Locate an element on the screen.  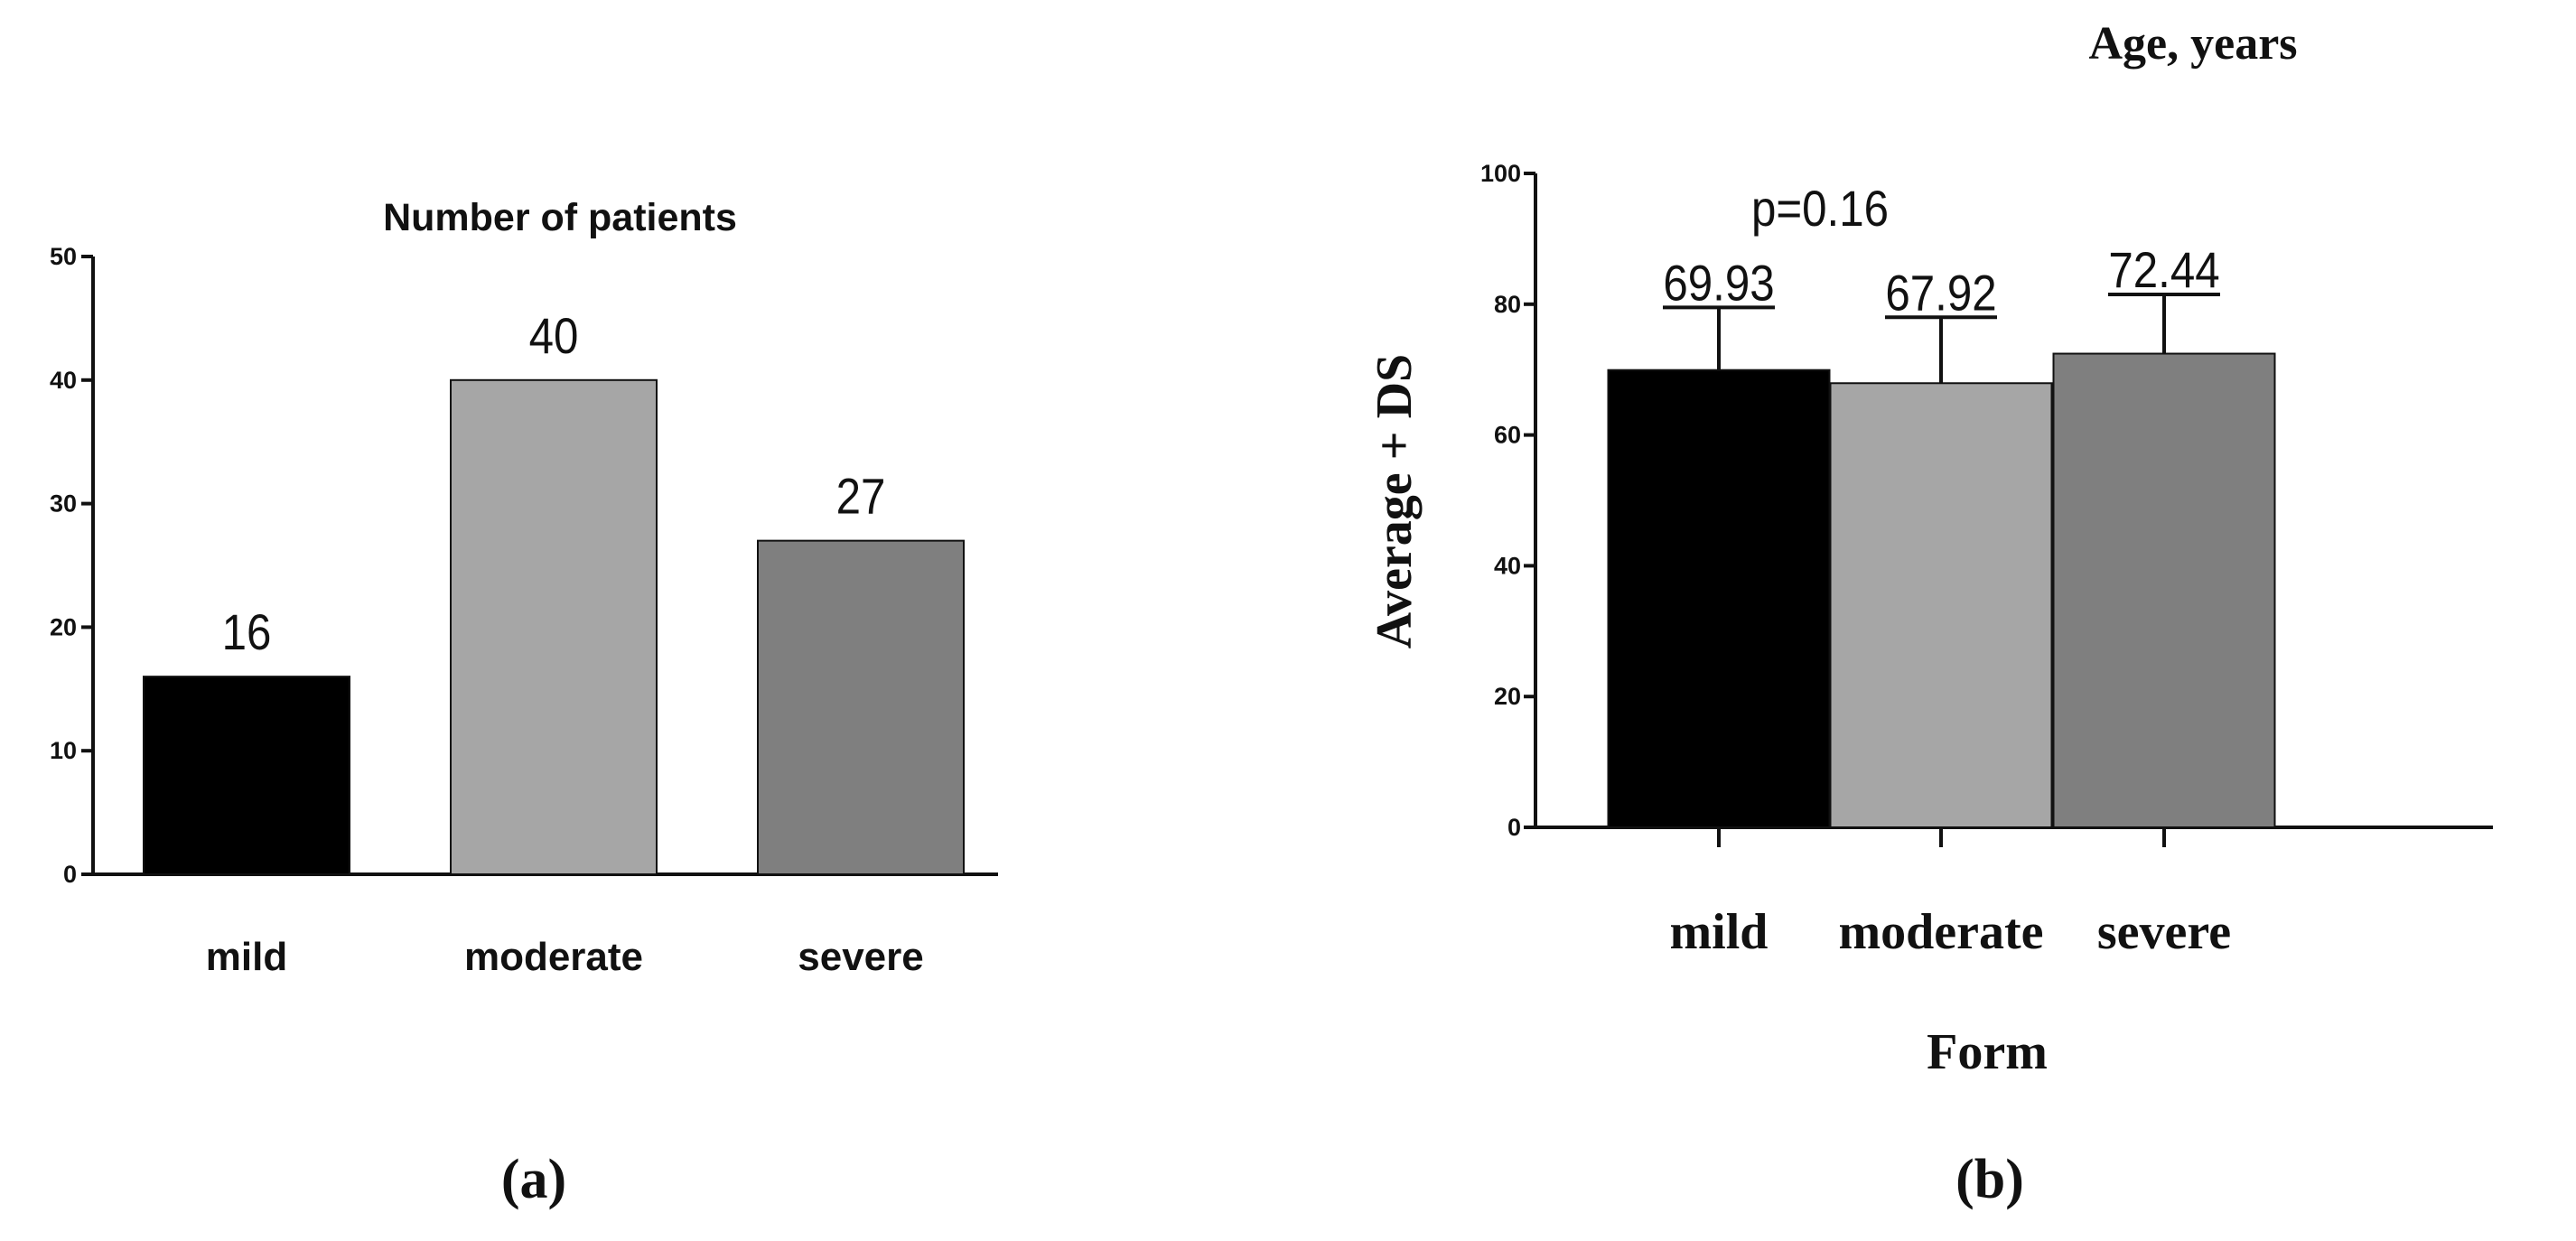
panel-label: (a) is located at coordinates (533, 1179).